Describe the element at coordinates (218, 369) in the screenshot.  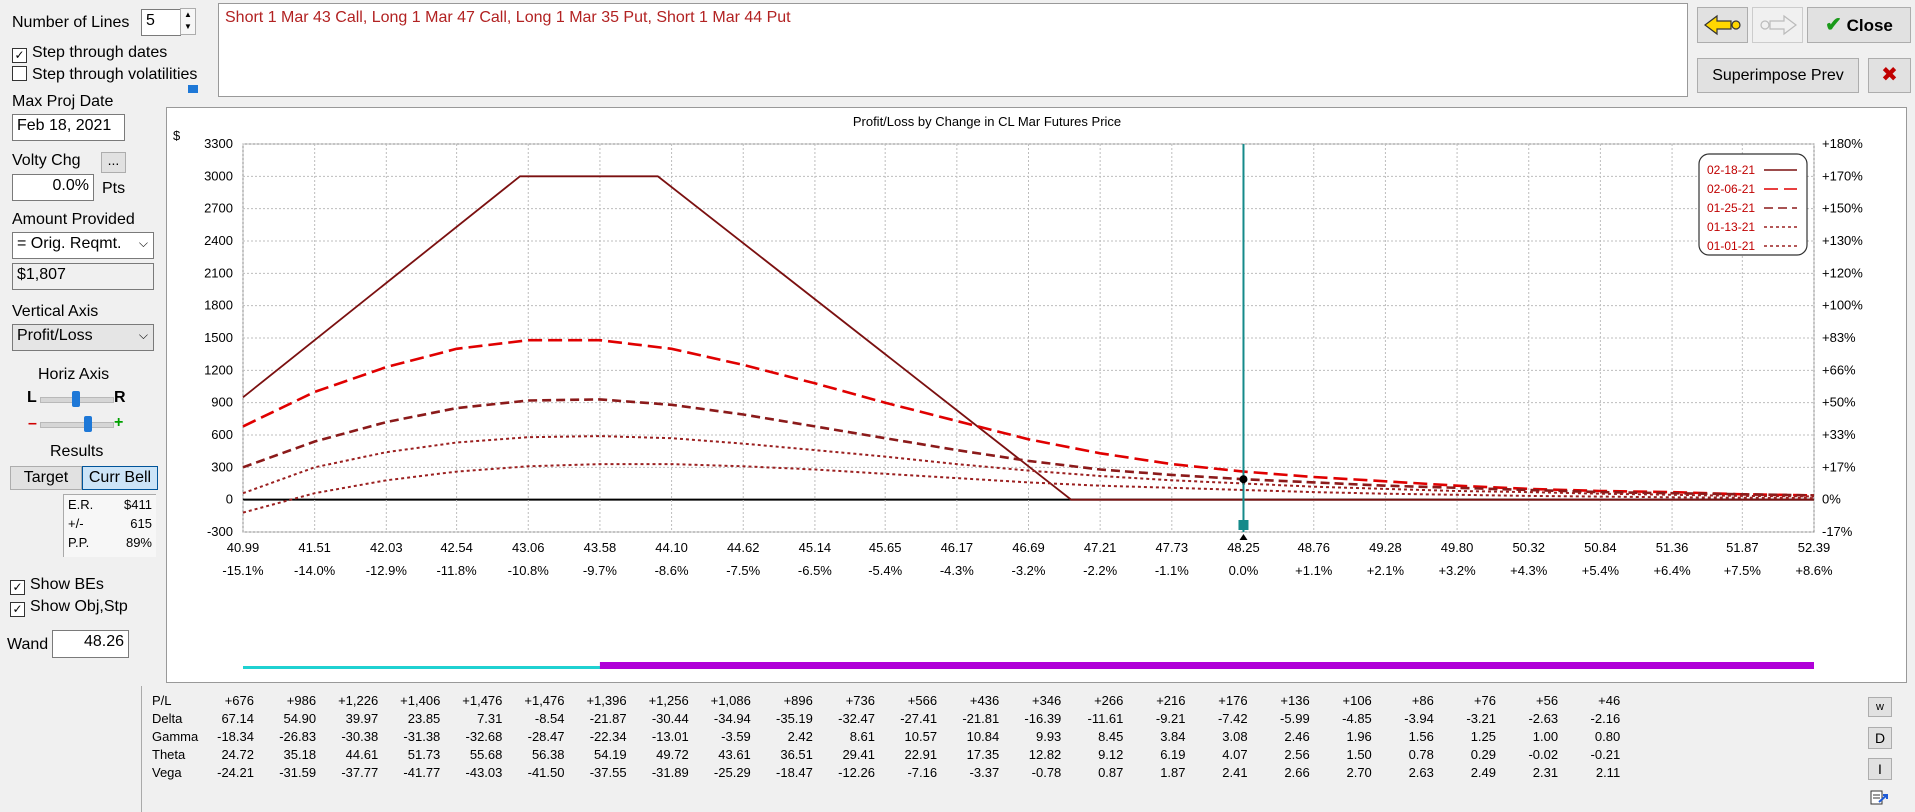
I see `y-tick-label: 1200` at that location.